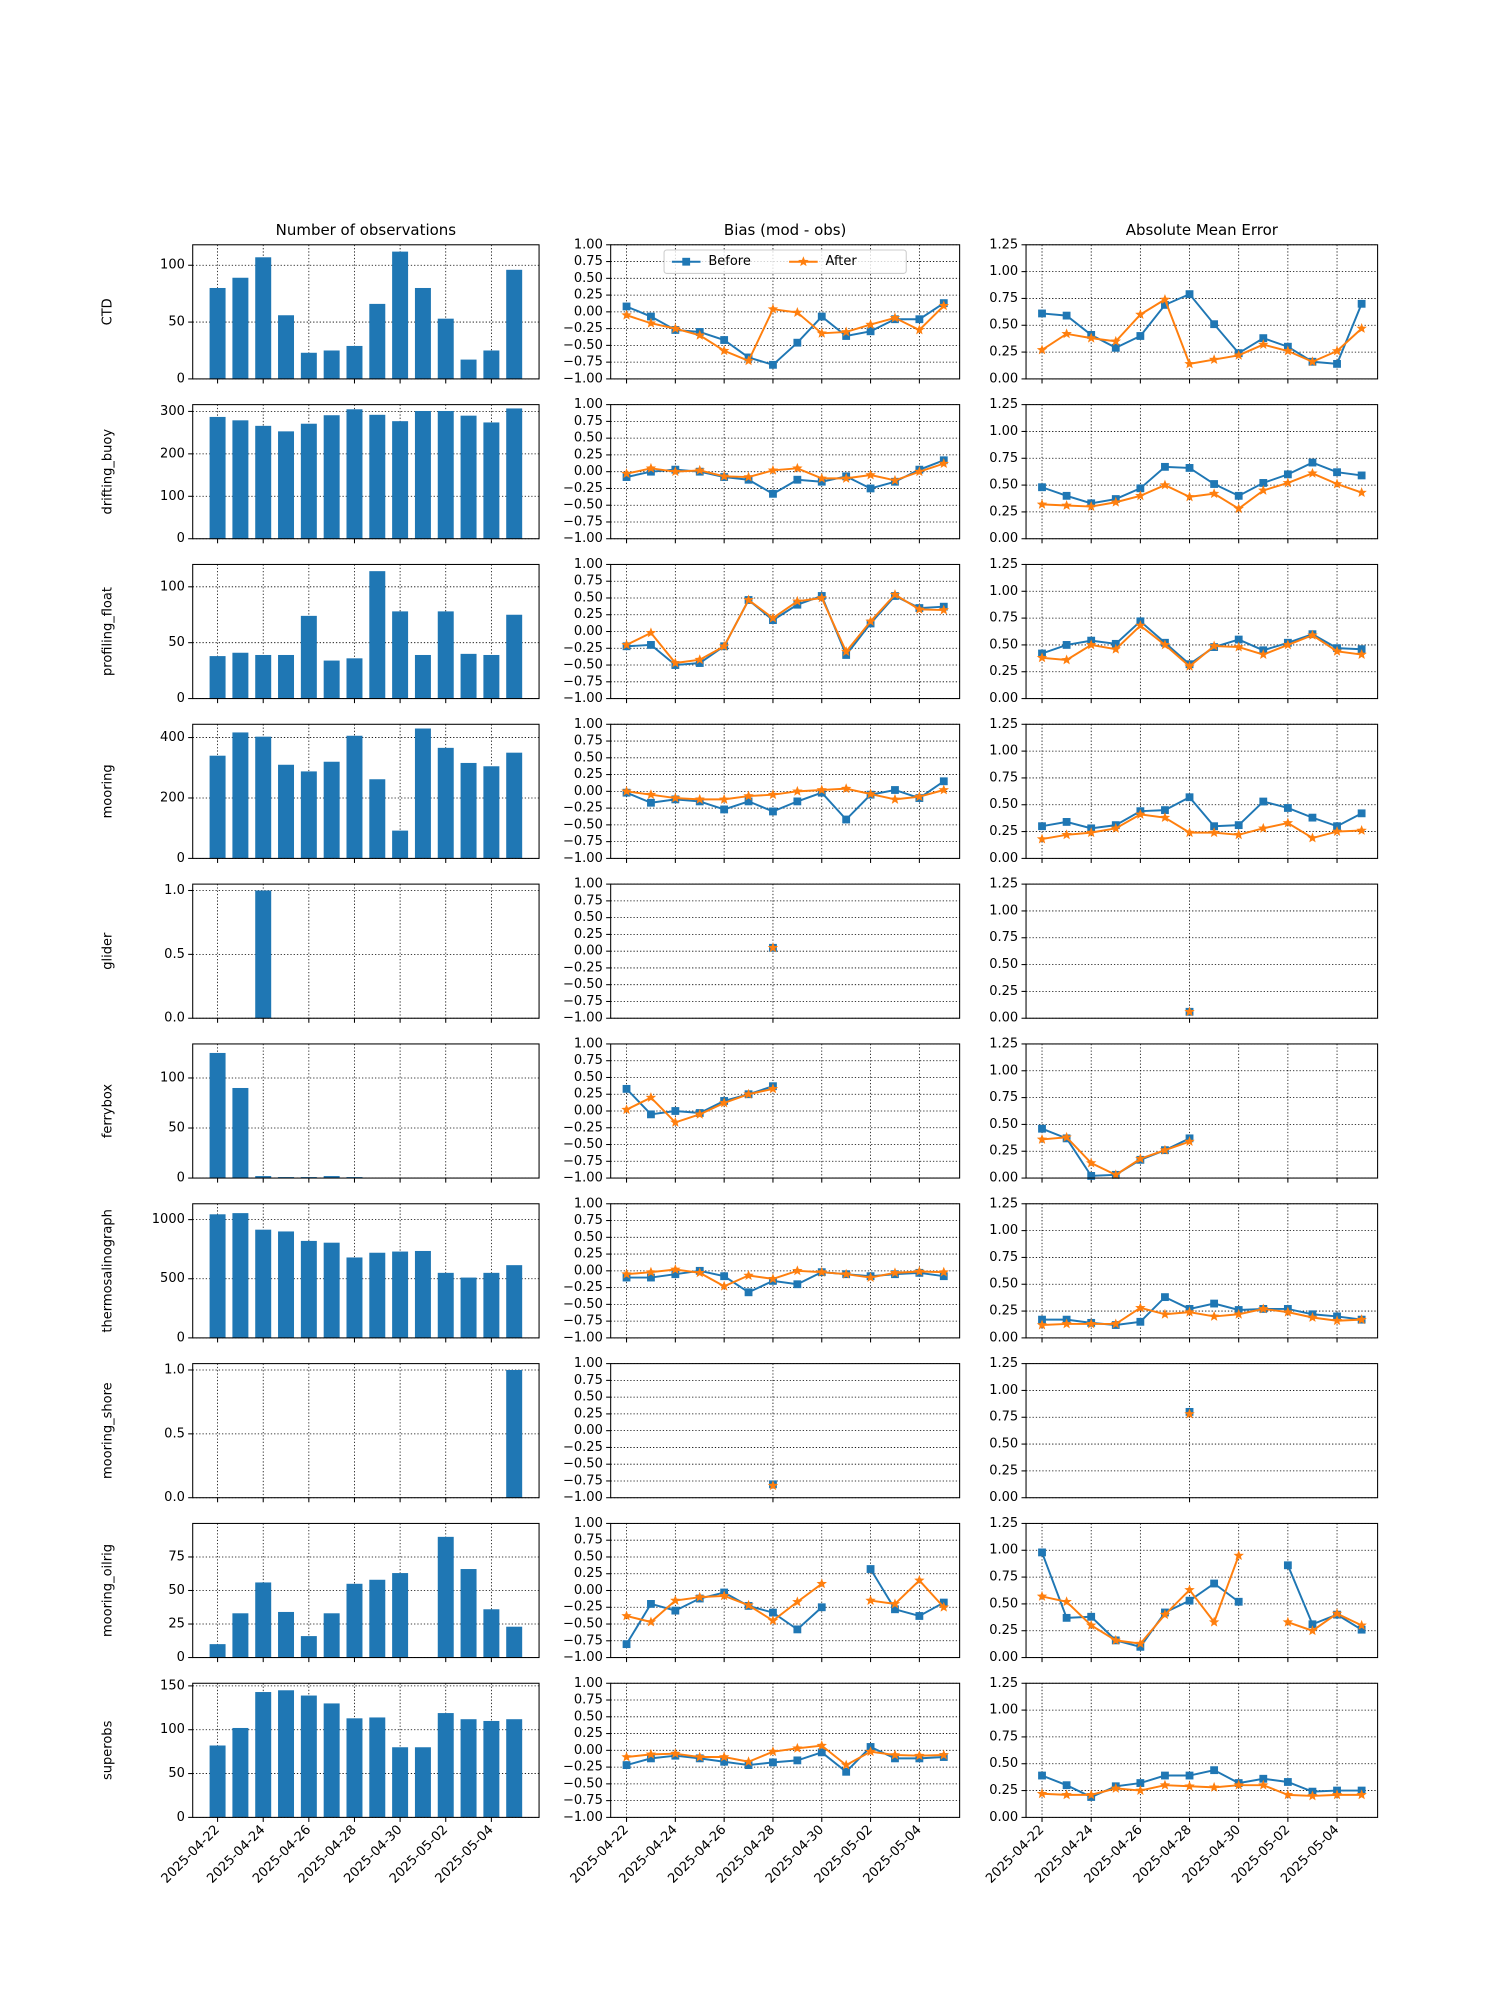 The width and height of the screenshot is (1500, 2000). Describe the element at coordinates (583, 841) in the screenshot. I see `y-tick-label: −0.75` at that location.